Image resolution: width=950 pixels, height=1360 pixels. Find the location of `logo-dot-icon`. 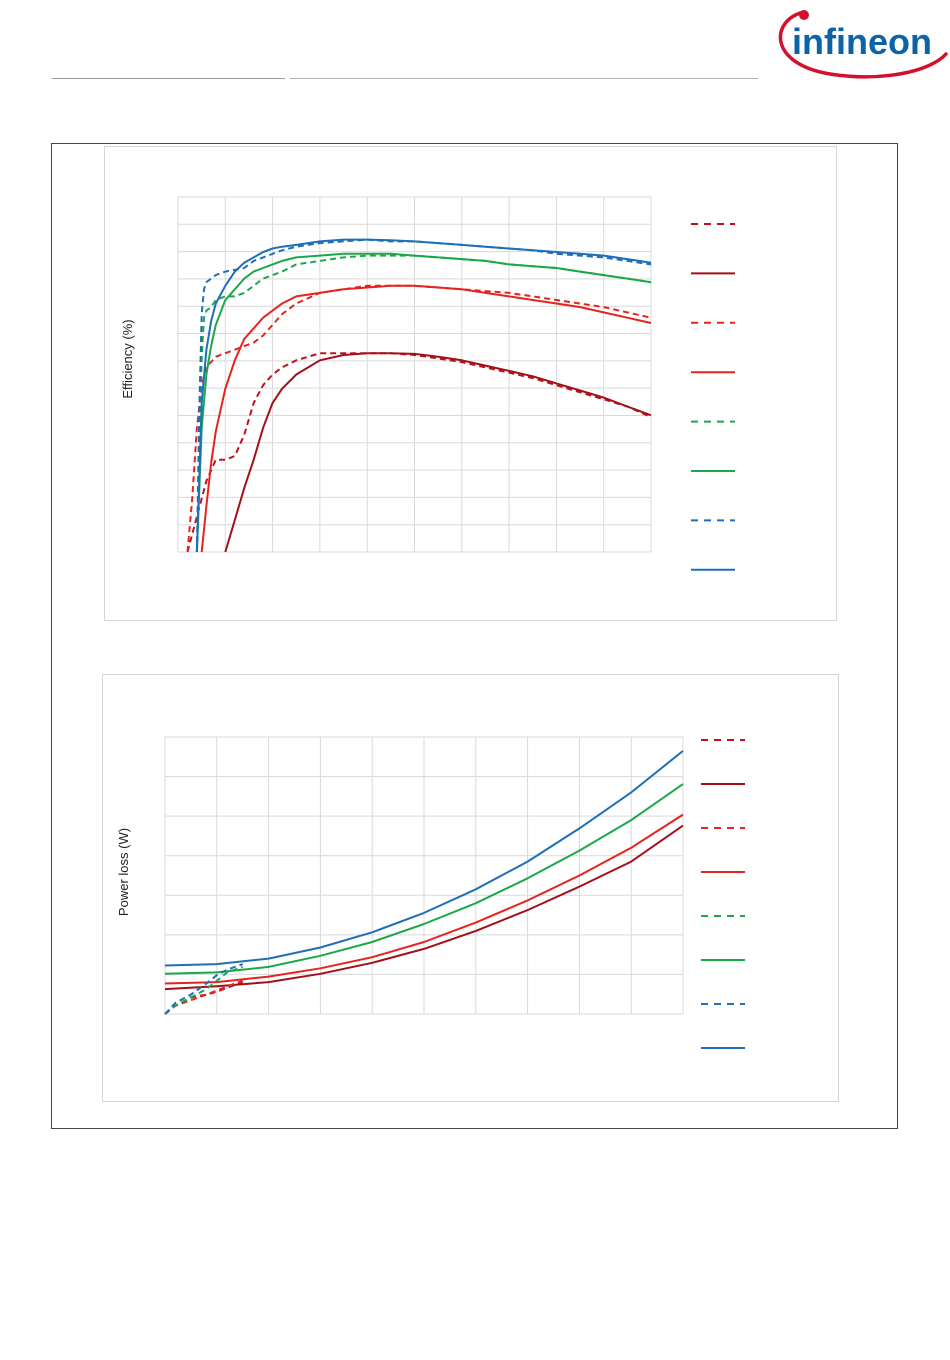

logo-dot-icon is located at coordinates (804, 15).